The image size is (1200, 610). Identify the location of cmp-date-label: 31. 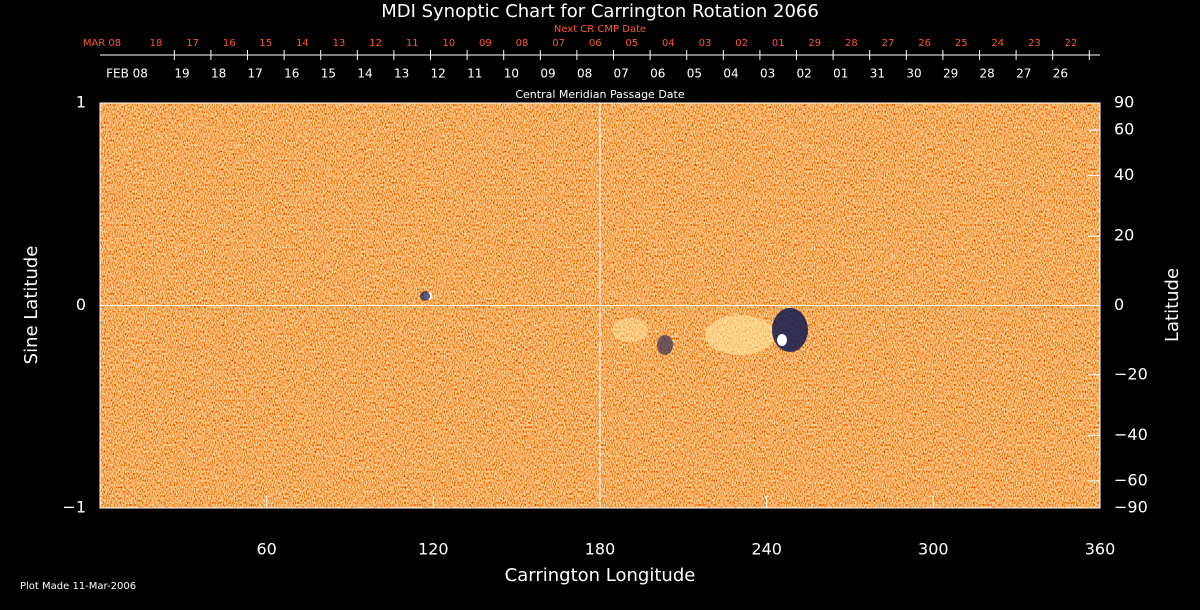
(877, 74).